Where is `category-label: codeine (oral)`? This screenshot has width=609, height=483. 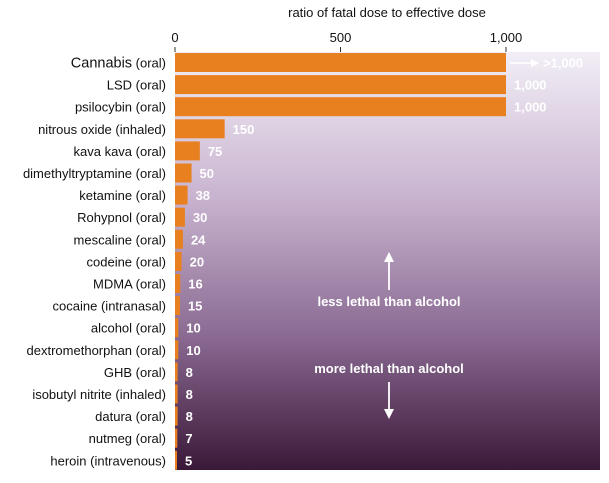
category-label: codeine (oral) is located at coordinates (127, 261).